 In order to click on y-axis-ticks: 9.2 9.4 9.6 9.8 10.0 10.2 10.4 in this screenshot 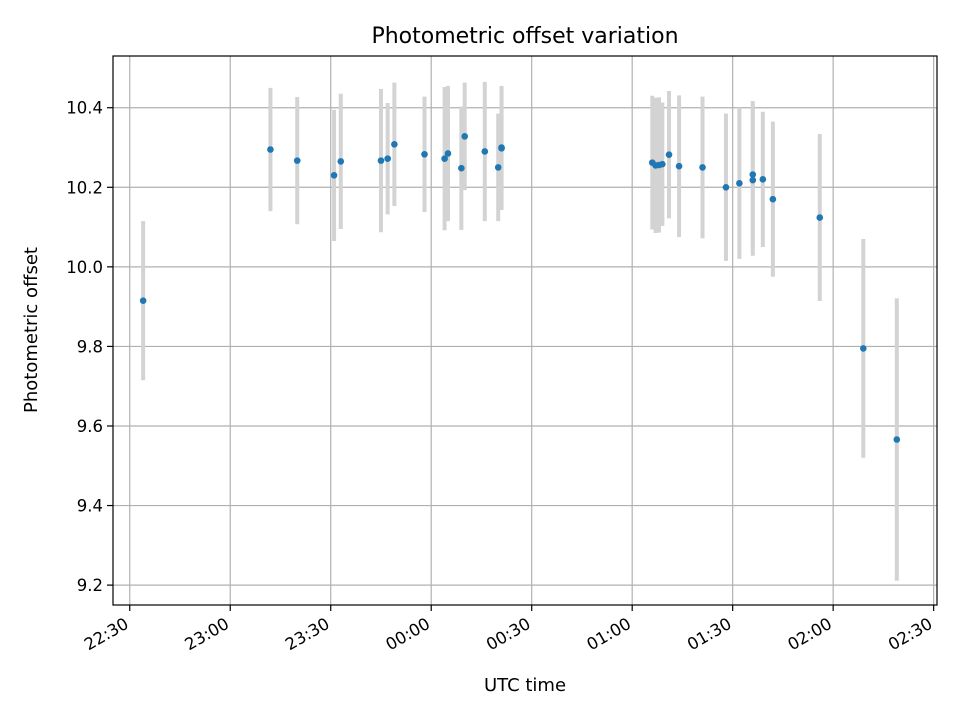, I will do `click(89, 347)`.